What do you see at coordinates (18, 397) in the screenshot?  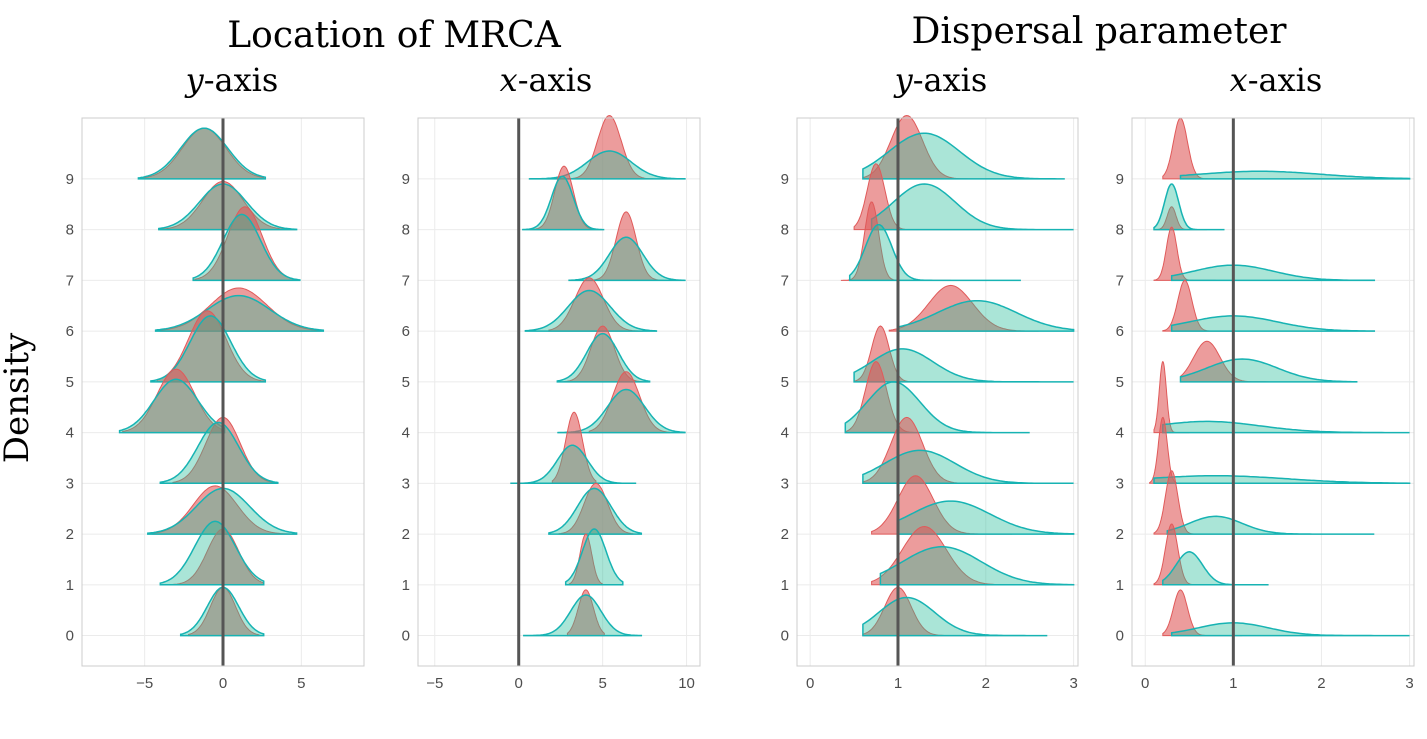 I see `y-axis-label: Density` at bounding box center [18, 397].